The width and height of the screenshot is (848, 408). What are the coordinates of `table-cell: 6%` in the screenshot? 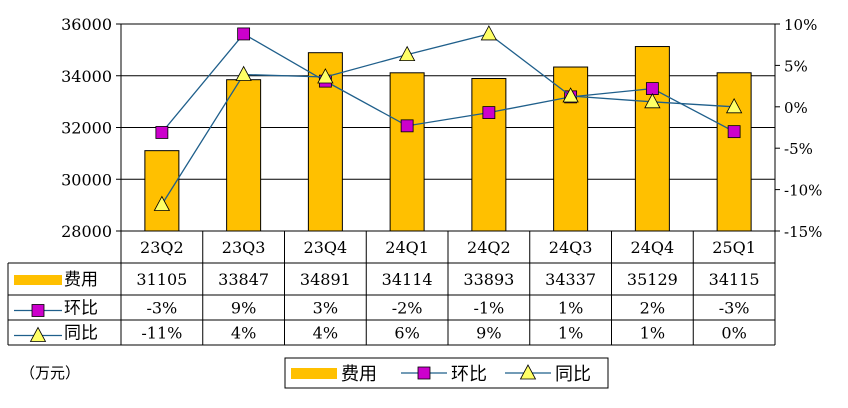 It's located at (406, 333).